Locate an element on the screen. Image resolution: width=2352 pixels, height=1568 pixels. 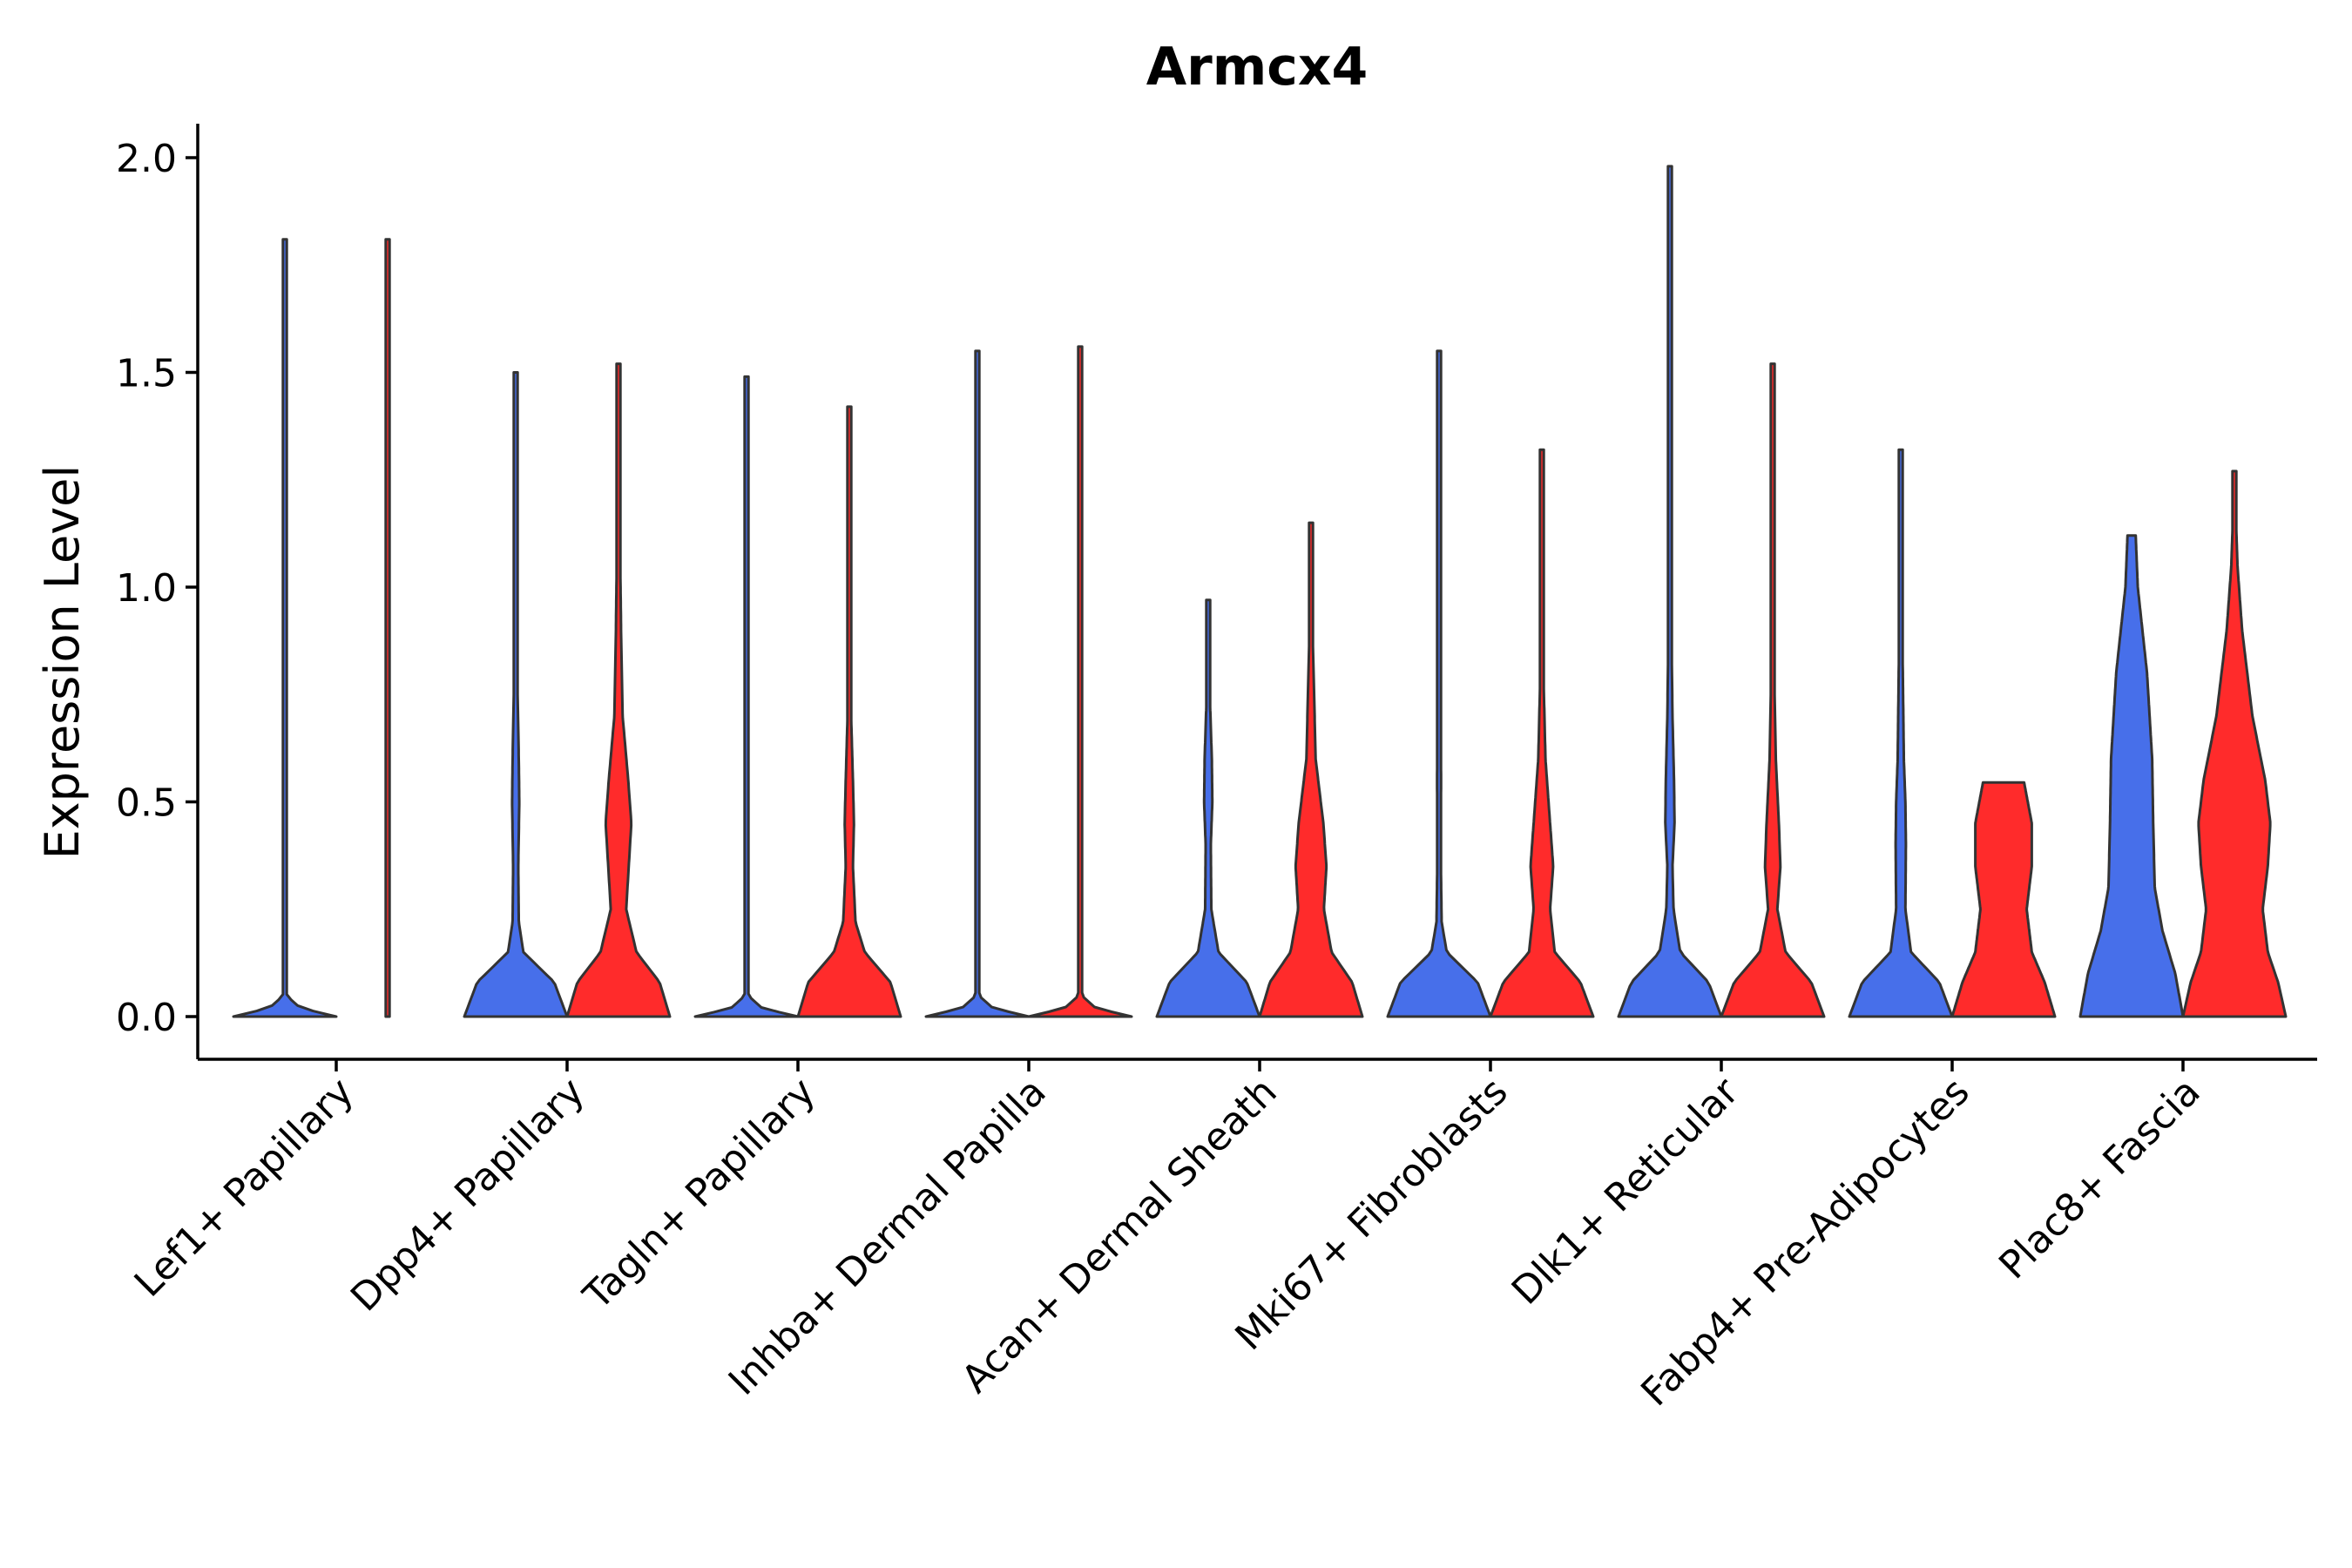
y-axis-label: Expression Level is located at coordinates (62, 662).